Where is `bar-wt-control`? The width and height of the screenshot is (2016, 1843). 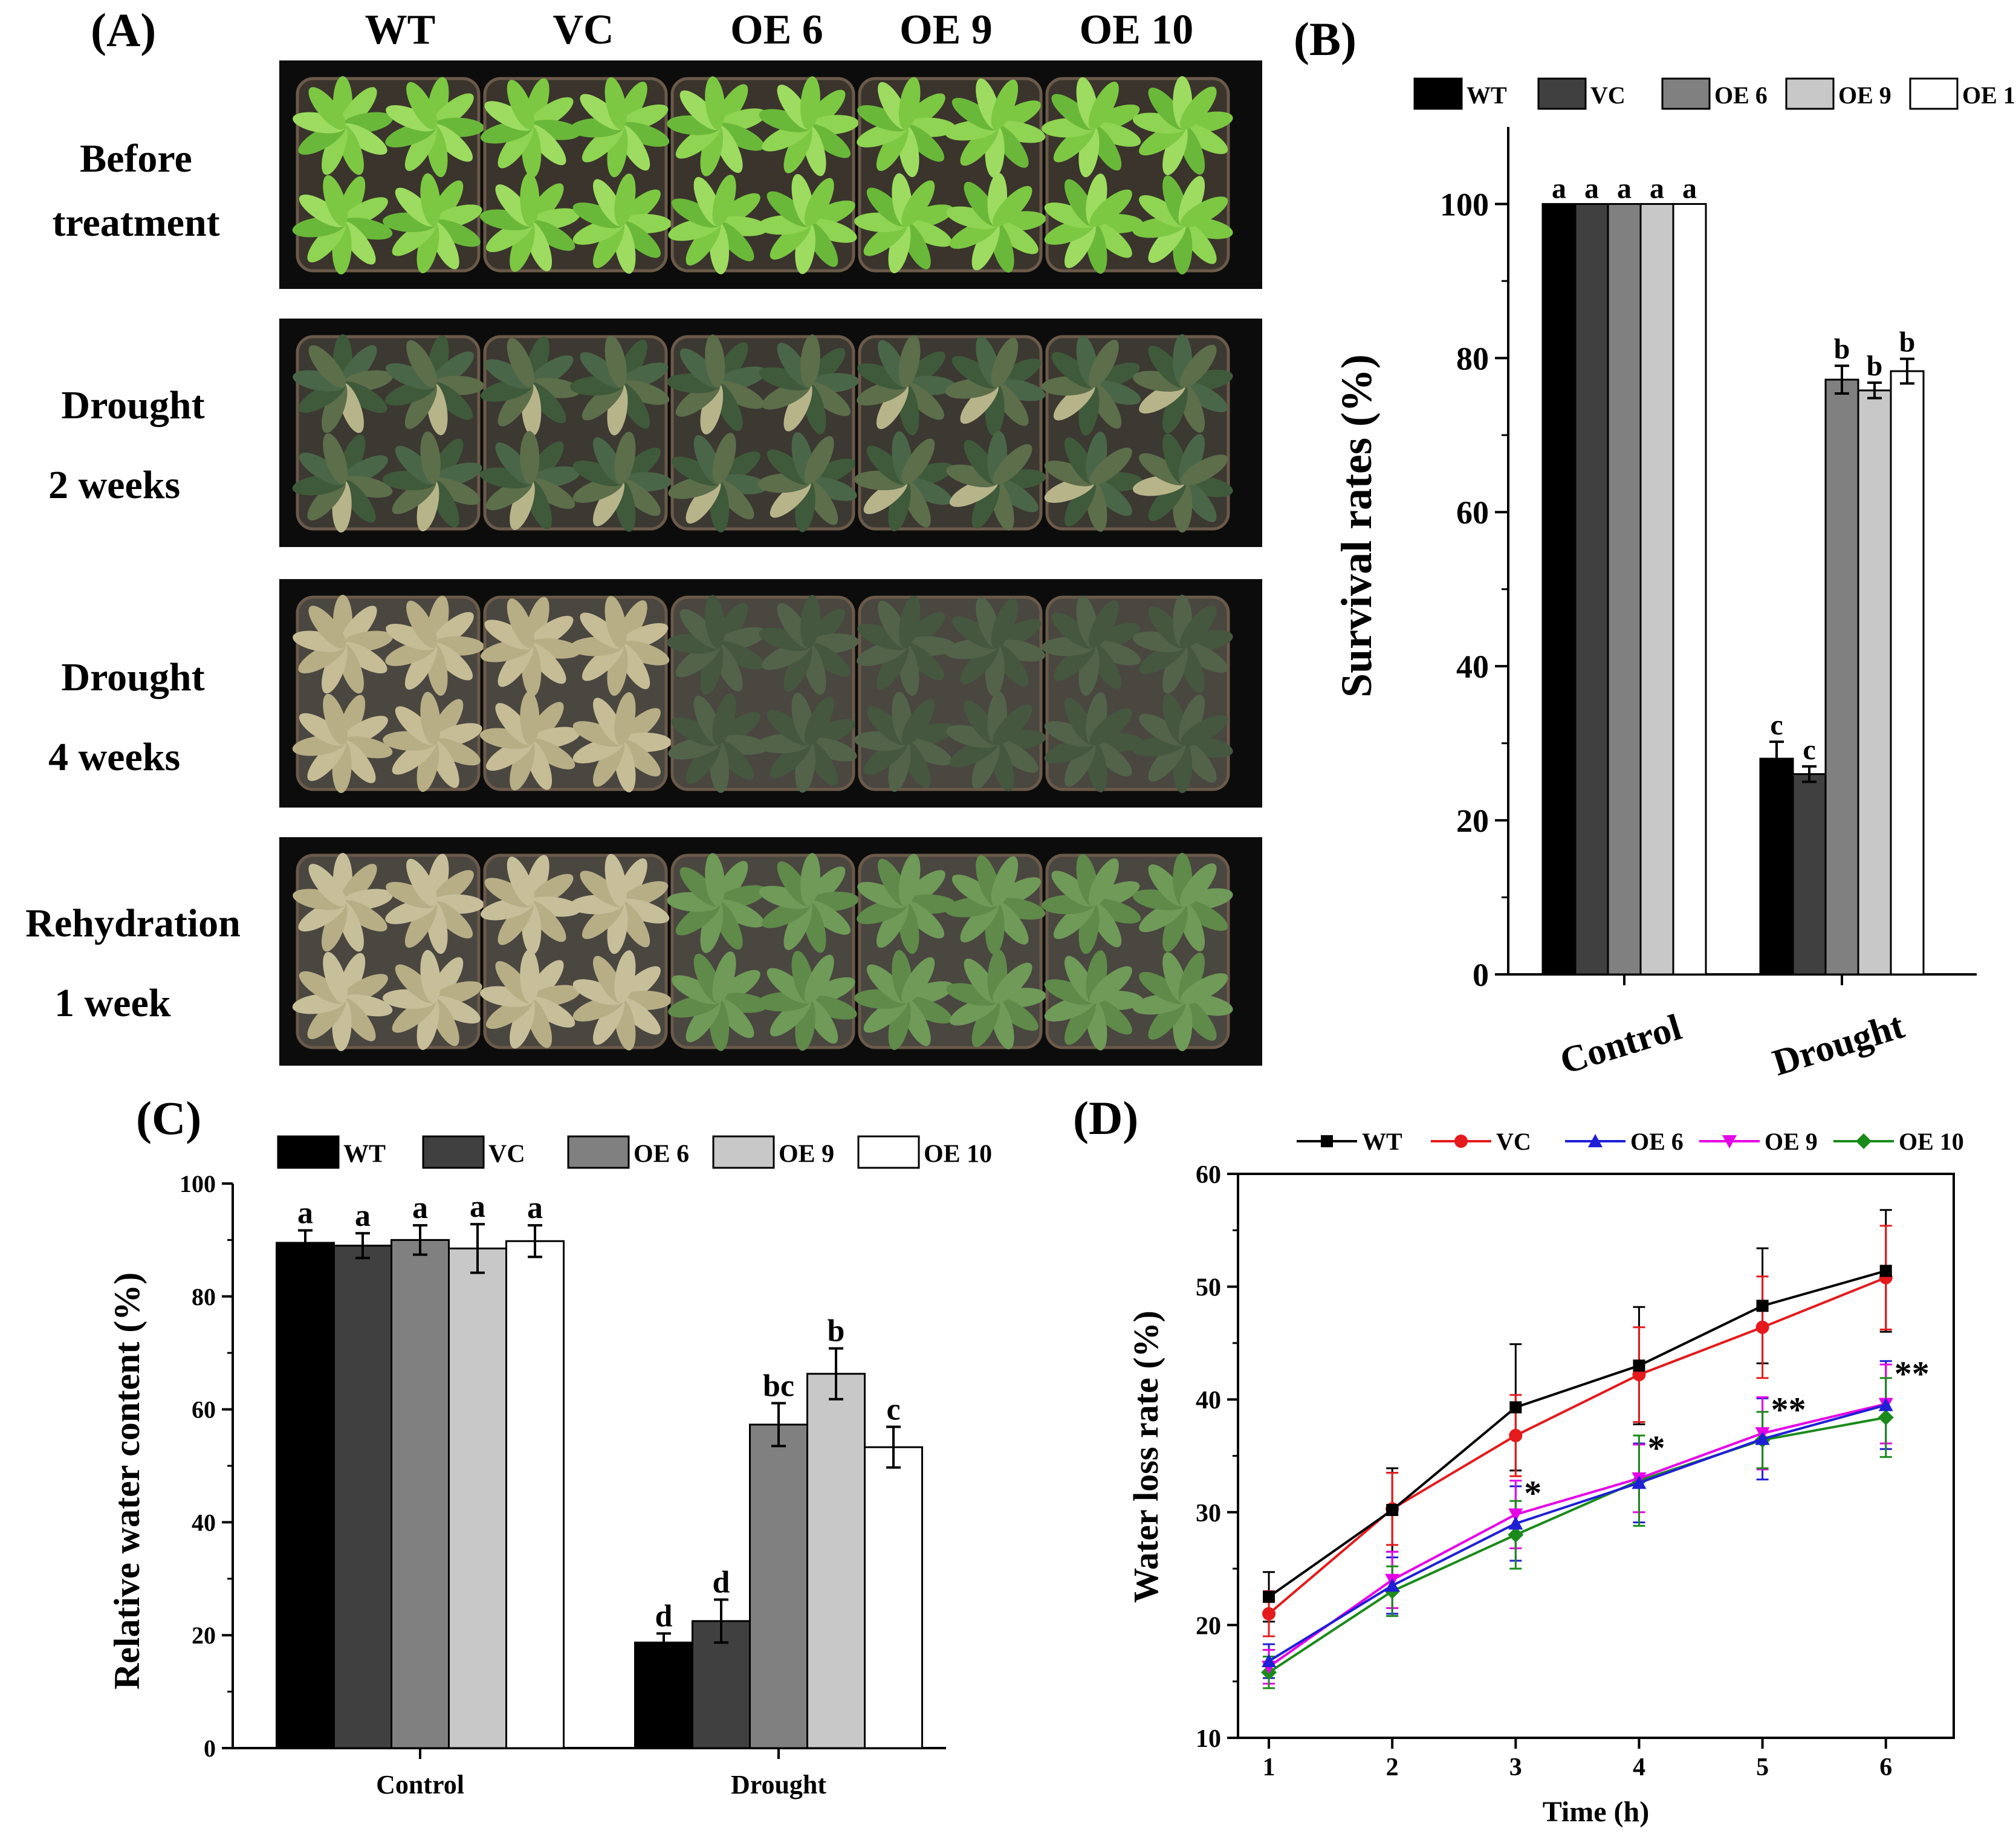
bar-wt-control is located at coordinates (1559, 589).